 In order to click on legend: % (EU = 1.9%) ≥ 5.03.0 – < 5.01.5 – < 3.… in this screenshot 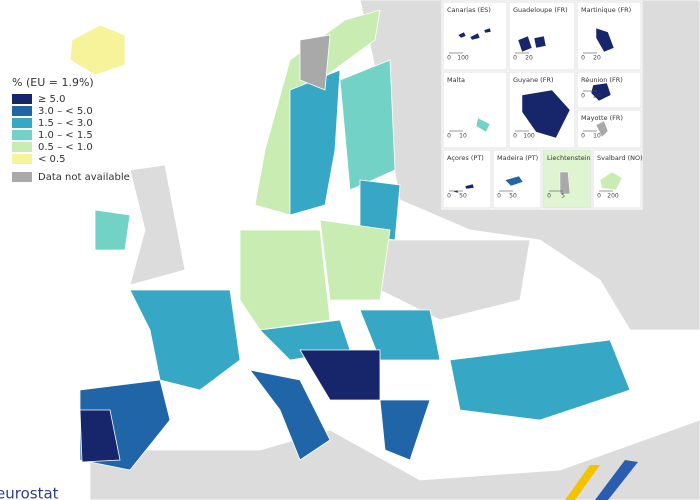, I will do `click(71, 129)`.